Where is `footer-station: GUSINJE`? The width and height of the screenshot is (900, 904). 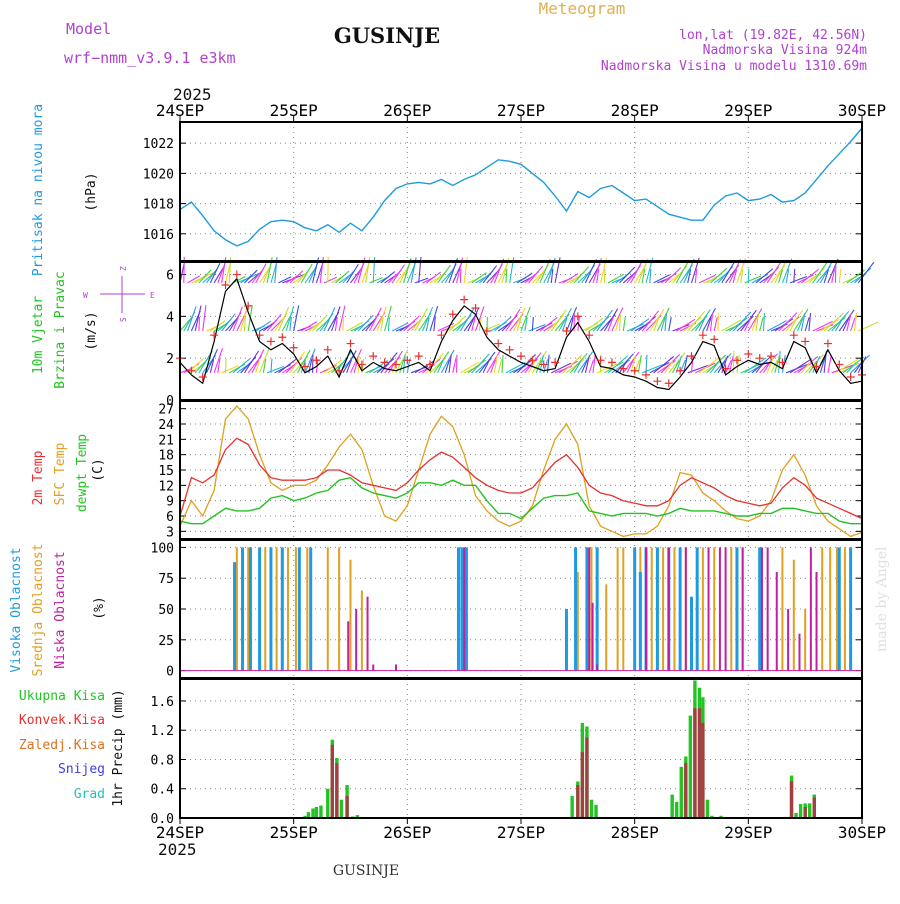 footer-station: GUSINJE is located at coordinates (366, 871).